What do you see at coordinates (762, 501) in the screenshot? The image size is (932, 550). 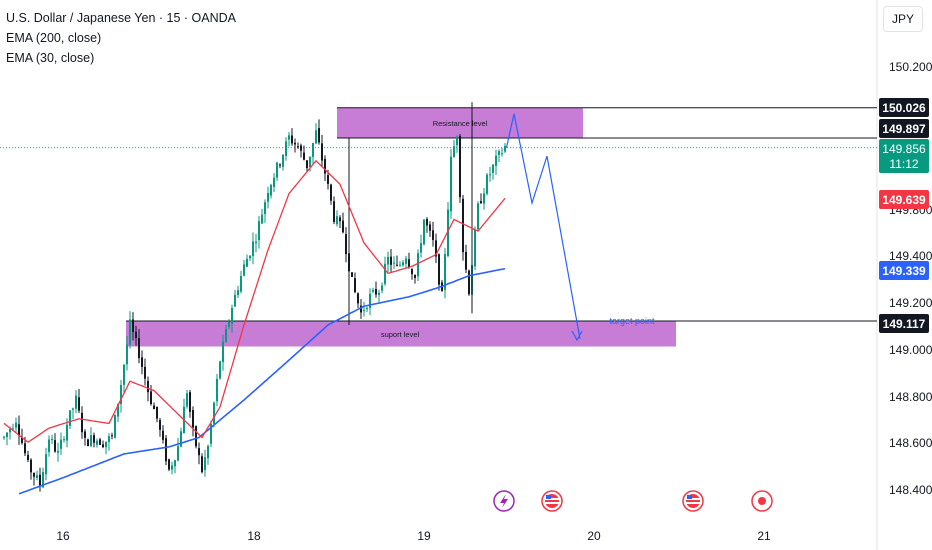 I see `target-event-icon` at bounding box center [762, 501].